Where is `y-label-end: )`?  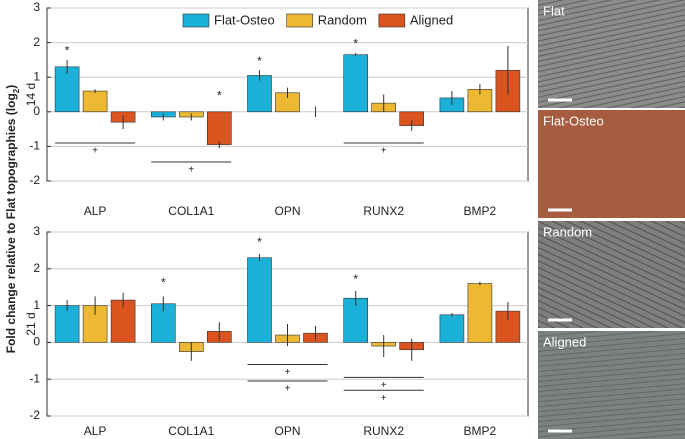
y-label-end: ) is located at coordinates (11, 87).